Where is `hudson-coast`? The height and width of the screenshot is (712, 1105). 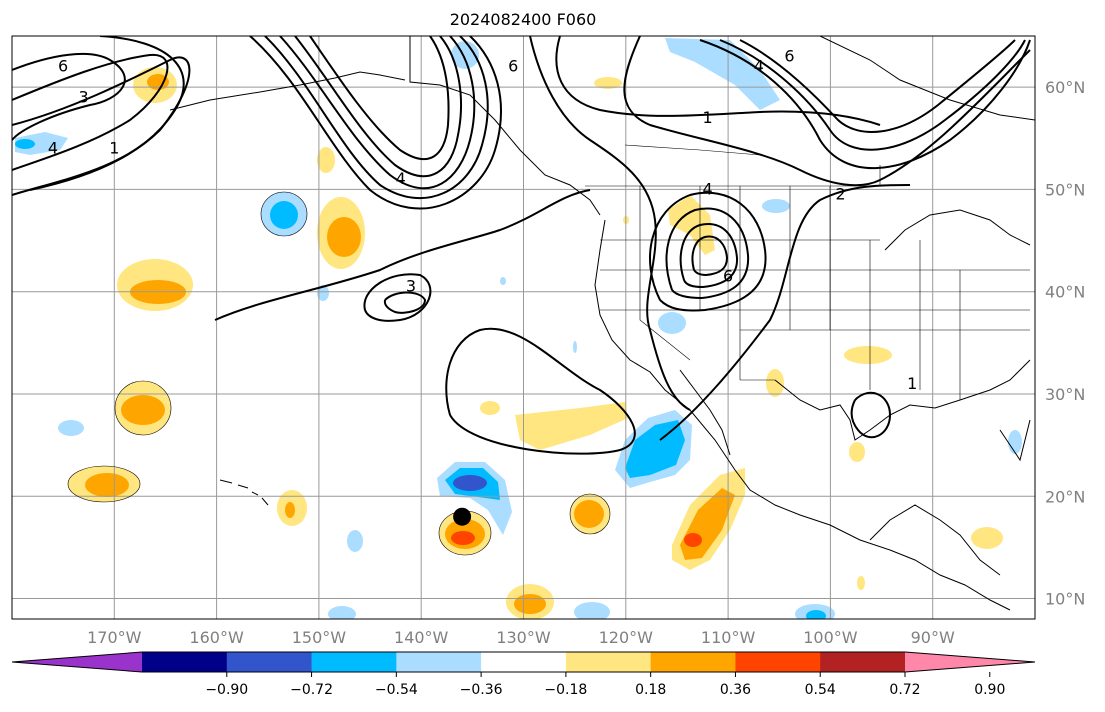
hudson-coast is located at coordinates (927, 78).